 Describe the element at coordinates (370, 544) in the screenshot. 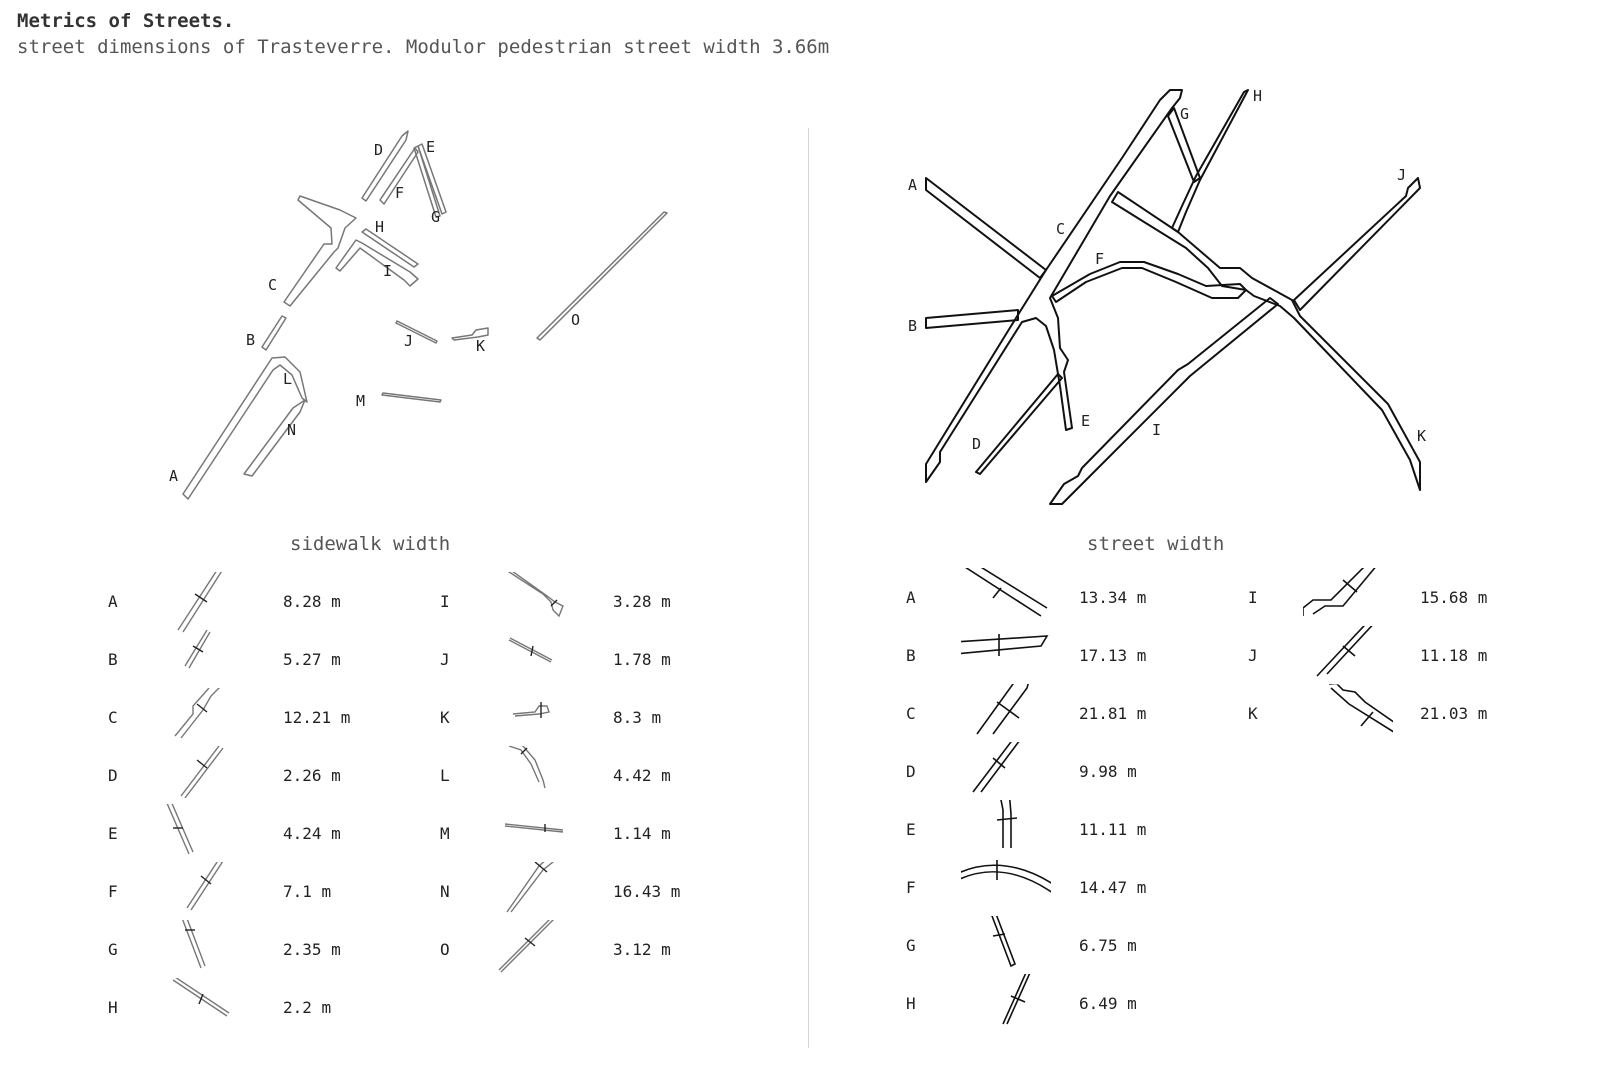

I see `sidewalk-width-heading: sidewalk width` at that location.